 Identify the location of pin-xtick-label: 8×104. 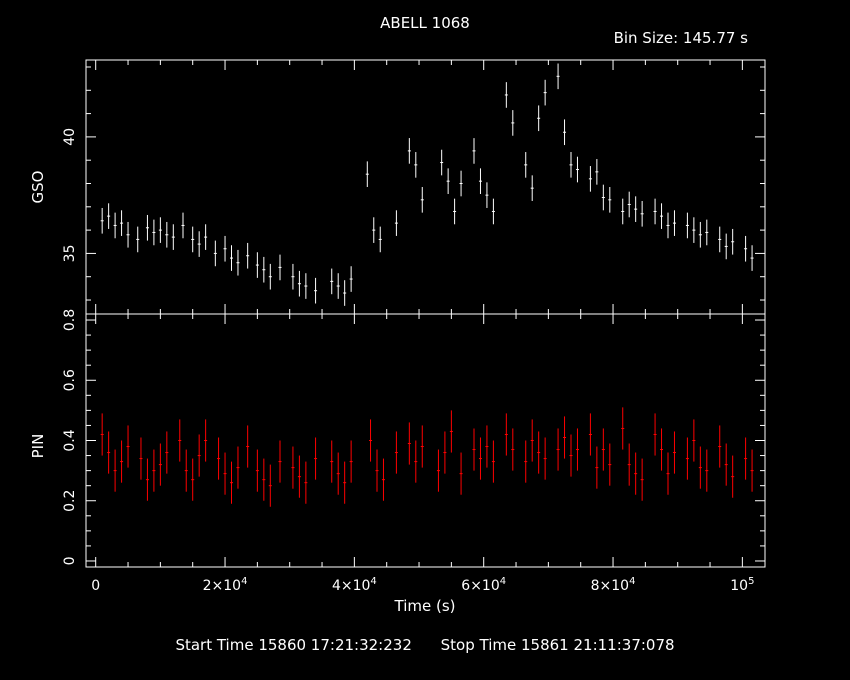
(613, 585).